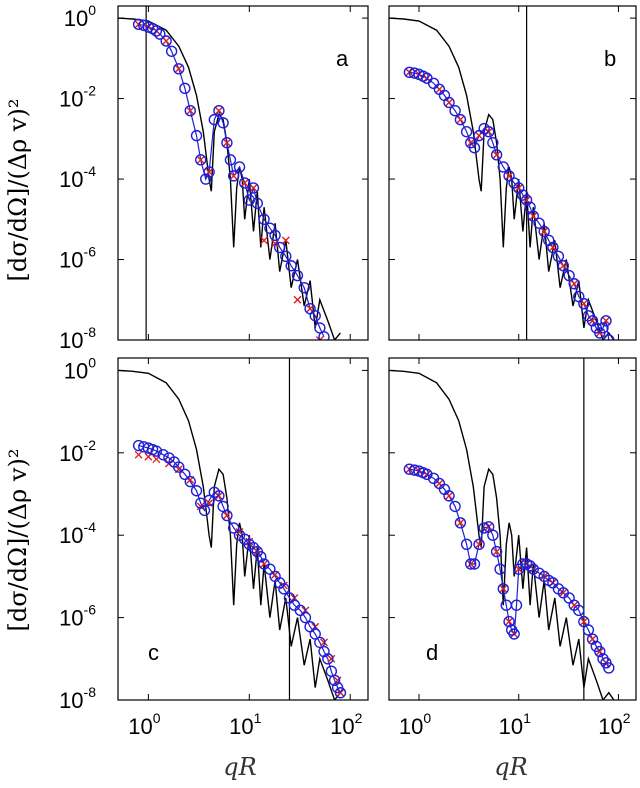 The height and width of the screenshot is (788, 640). What do you see at coordinates (77, 97) in the screenshot?
I see `y-tick-label: 10⁻²` at bounding box center [77, 97].